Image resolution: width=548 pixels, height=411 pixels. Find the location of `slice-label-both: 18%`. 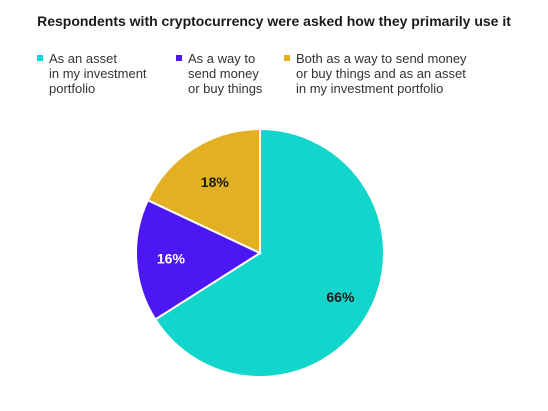

slice-label-both: 18% is located at coordinates (215, 182).